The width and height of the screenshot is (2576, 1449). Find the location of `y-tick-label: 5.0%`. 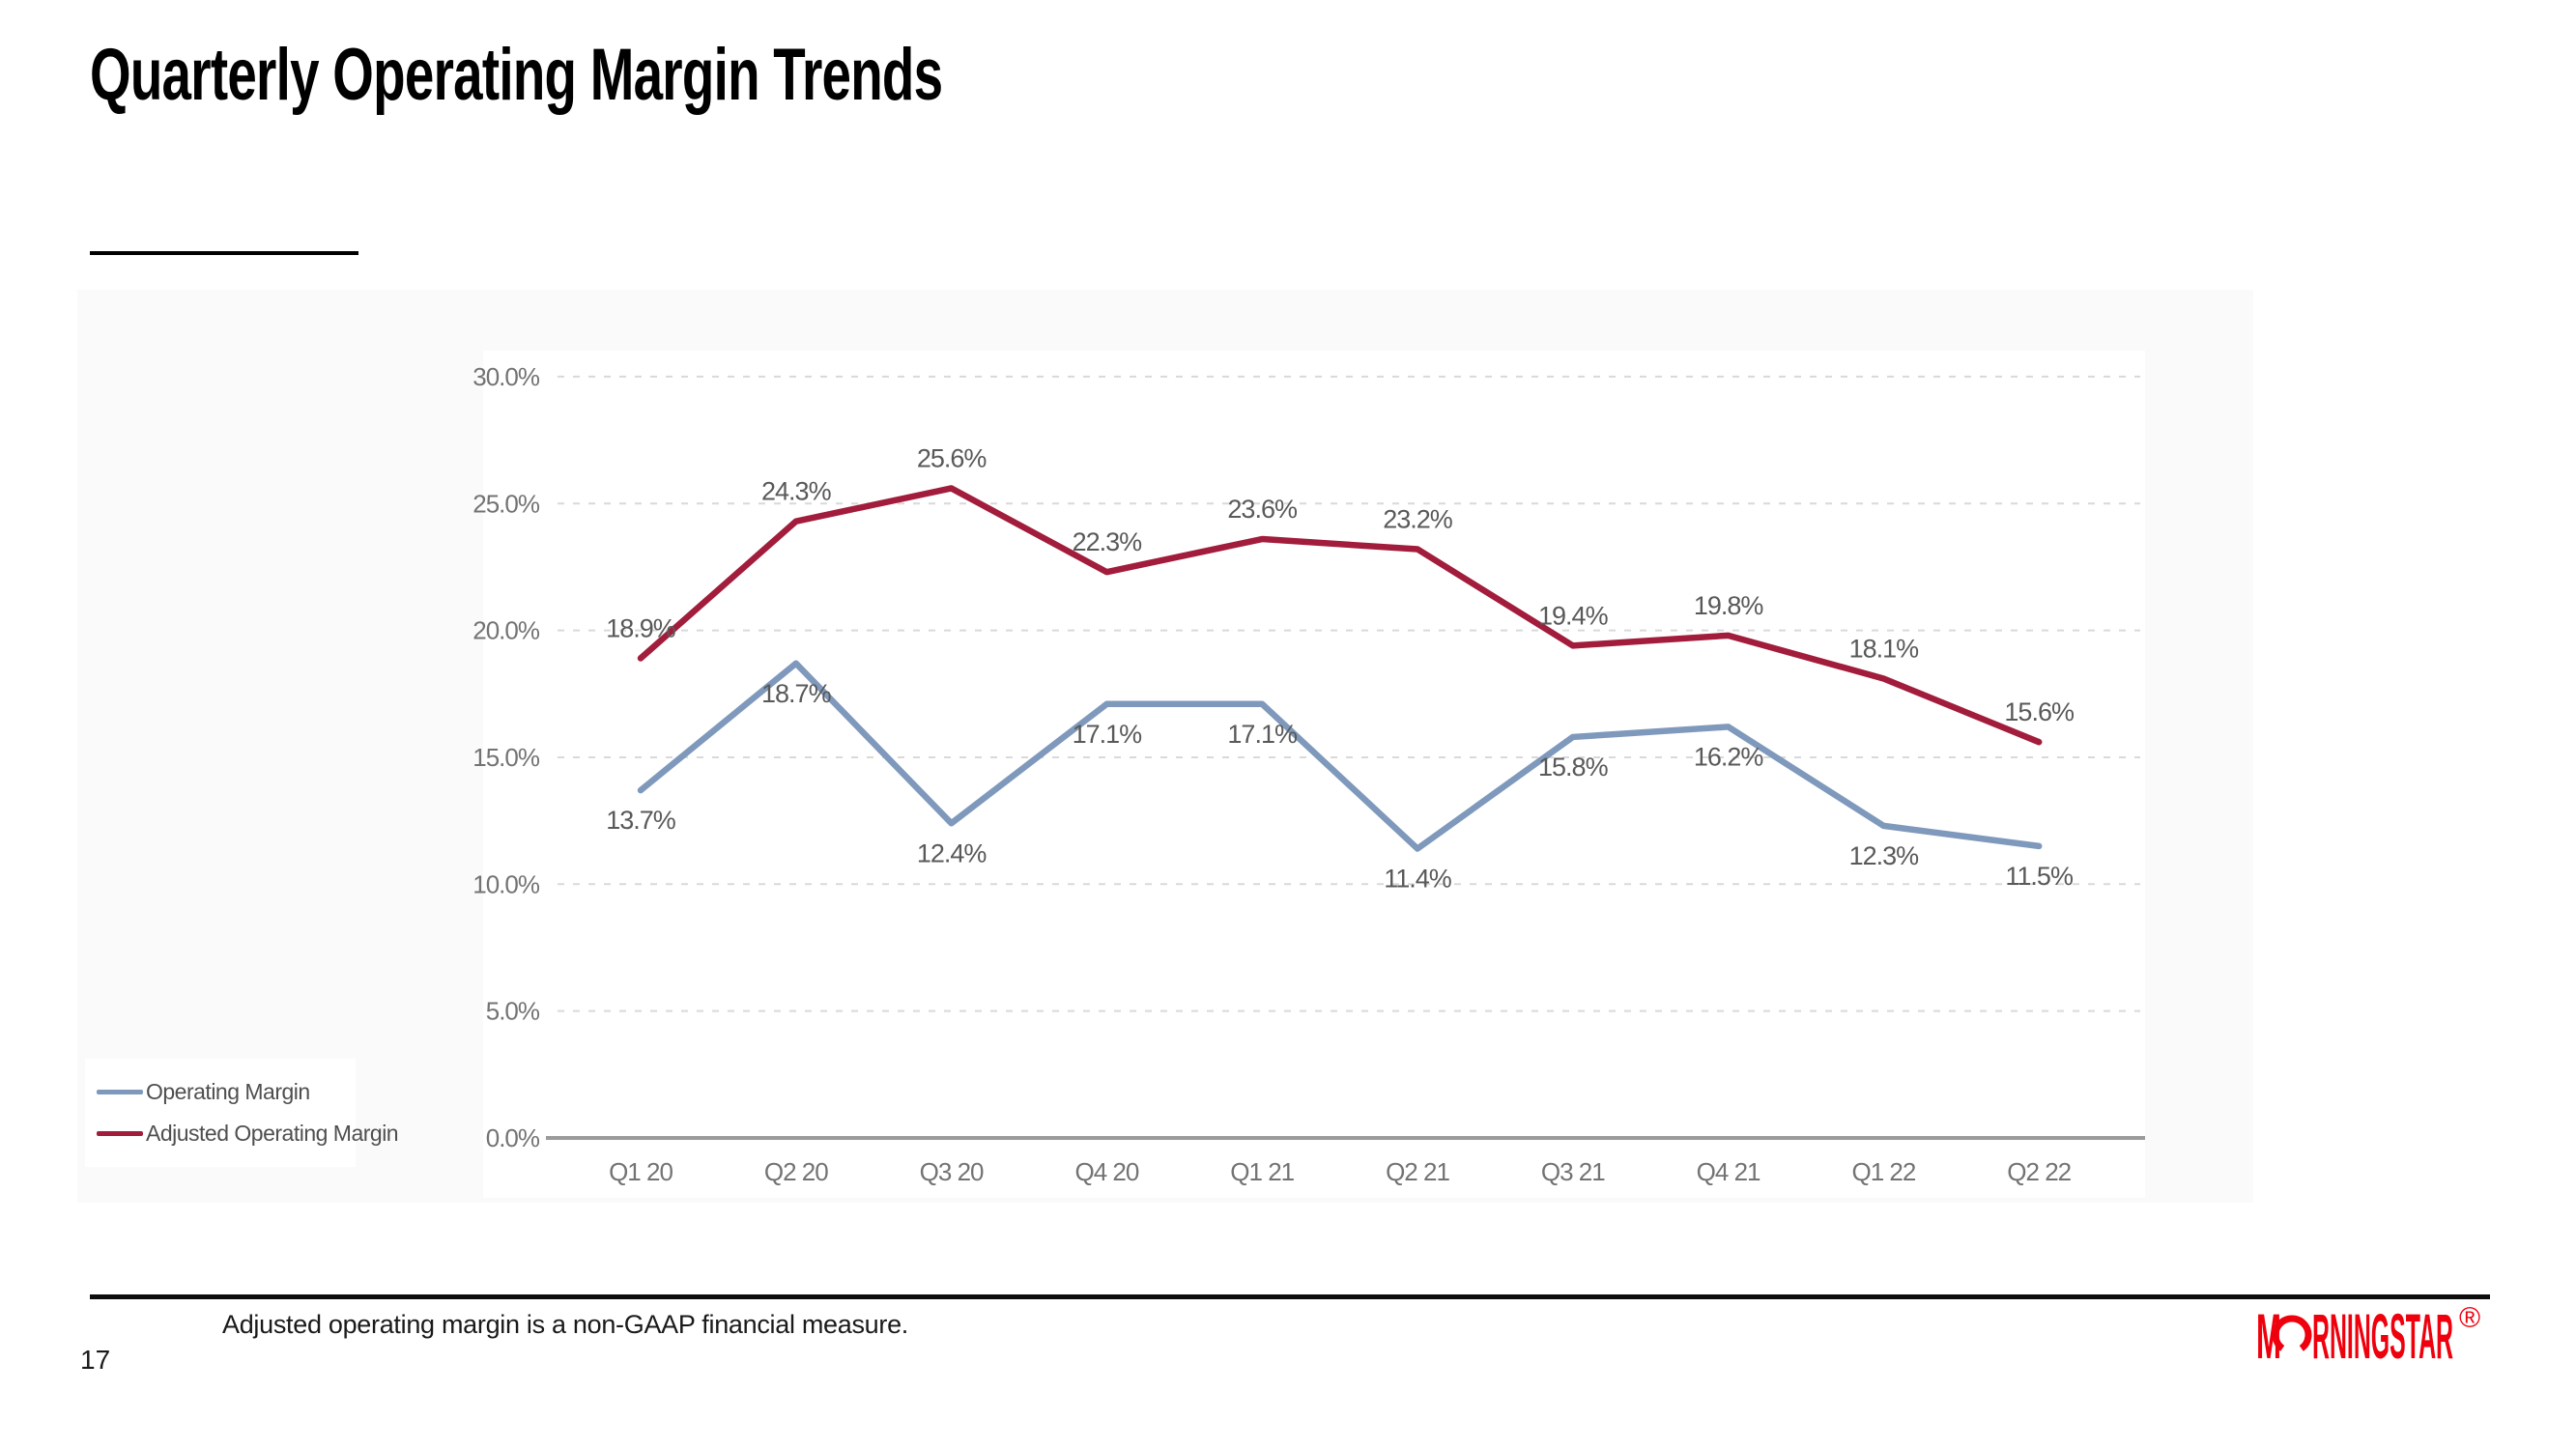

y-tick-label: 5.0% is located at coordinates (513, 1011).